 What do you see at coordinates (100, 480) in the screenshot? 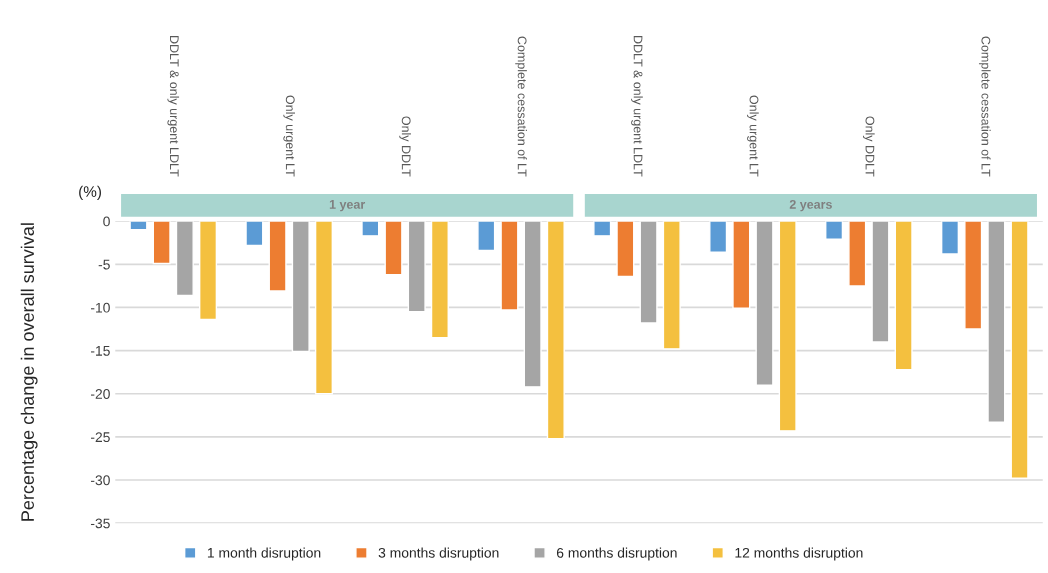
I see `y-tick-label: -30` at bounding box center [100, 480].